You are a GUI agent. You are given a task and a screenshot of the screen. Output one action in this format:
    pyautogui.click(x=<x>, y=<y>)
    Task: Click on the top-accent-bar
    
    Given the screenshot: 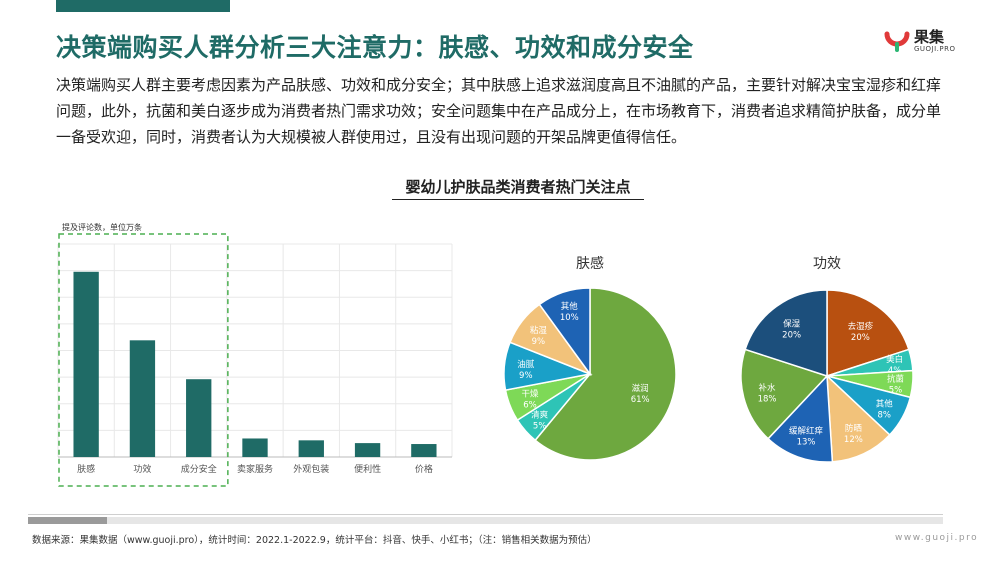 What is the action you would take?
    pyautogui.click(x=143, y=6)
    